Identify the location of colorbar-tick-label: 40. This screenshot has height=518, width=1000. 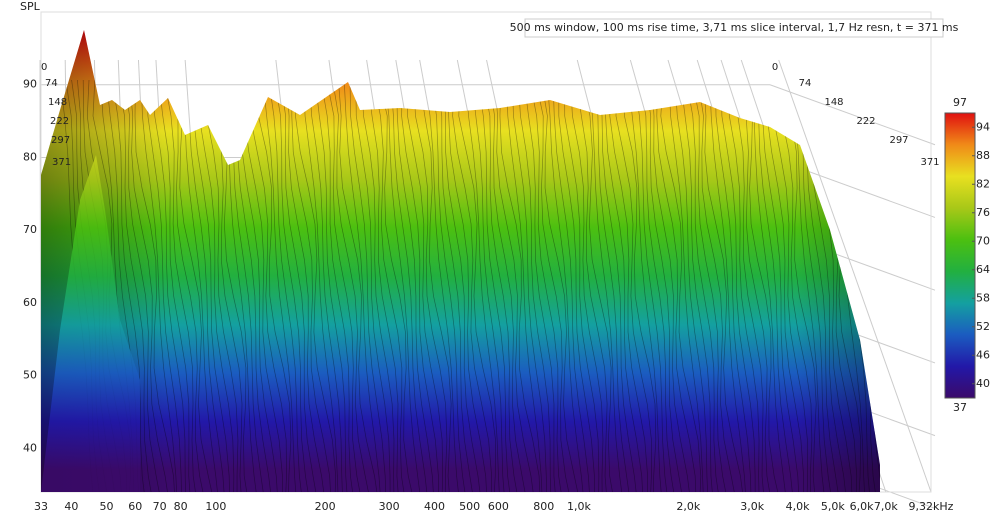
(983, 383).